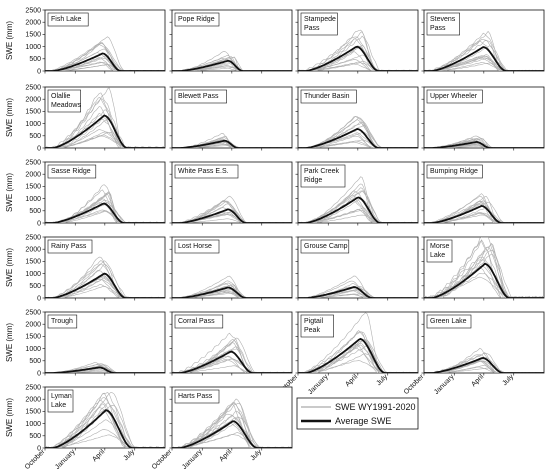  What do you see at coordinates (375, 407) in the screenshot?
I see `legend-swe-label: SWE WY1991-2020` at bounding box center [375, 407].